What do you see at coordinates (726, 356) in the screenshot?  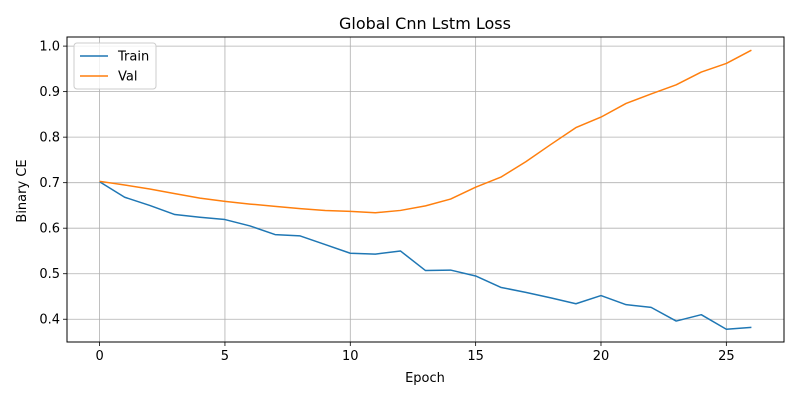 I see `x-tick-label: 25` at bounding box center [726, 356].